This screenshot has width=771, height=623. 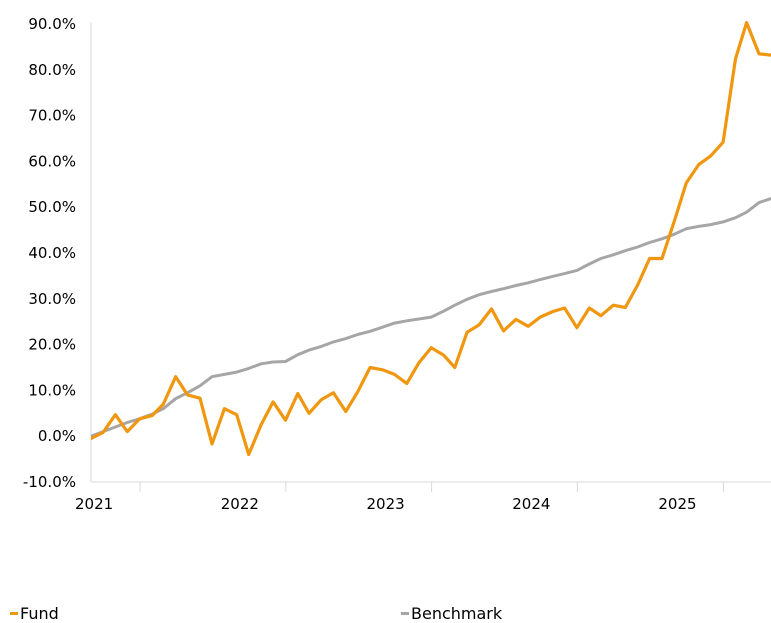 What do you see at coordinates (49, 482) in the screenshot?
I see `y-tick-label: -10.0%` at bounding box center [49, 482].